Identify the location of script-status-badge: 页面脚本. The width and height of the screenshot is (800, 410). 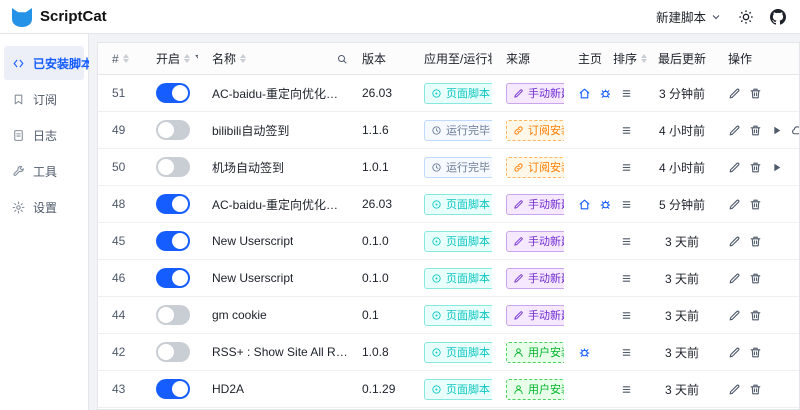
(458, 389).